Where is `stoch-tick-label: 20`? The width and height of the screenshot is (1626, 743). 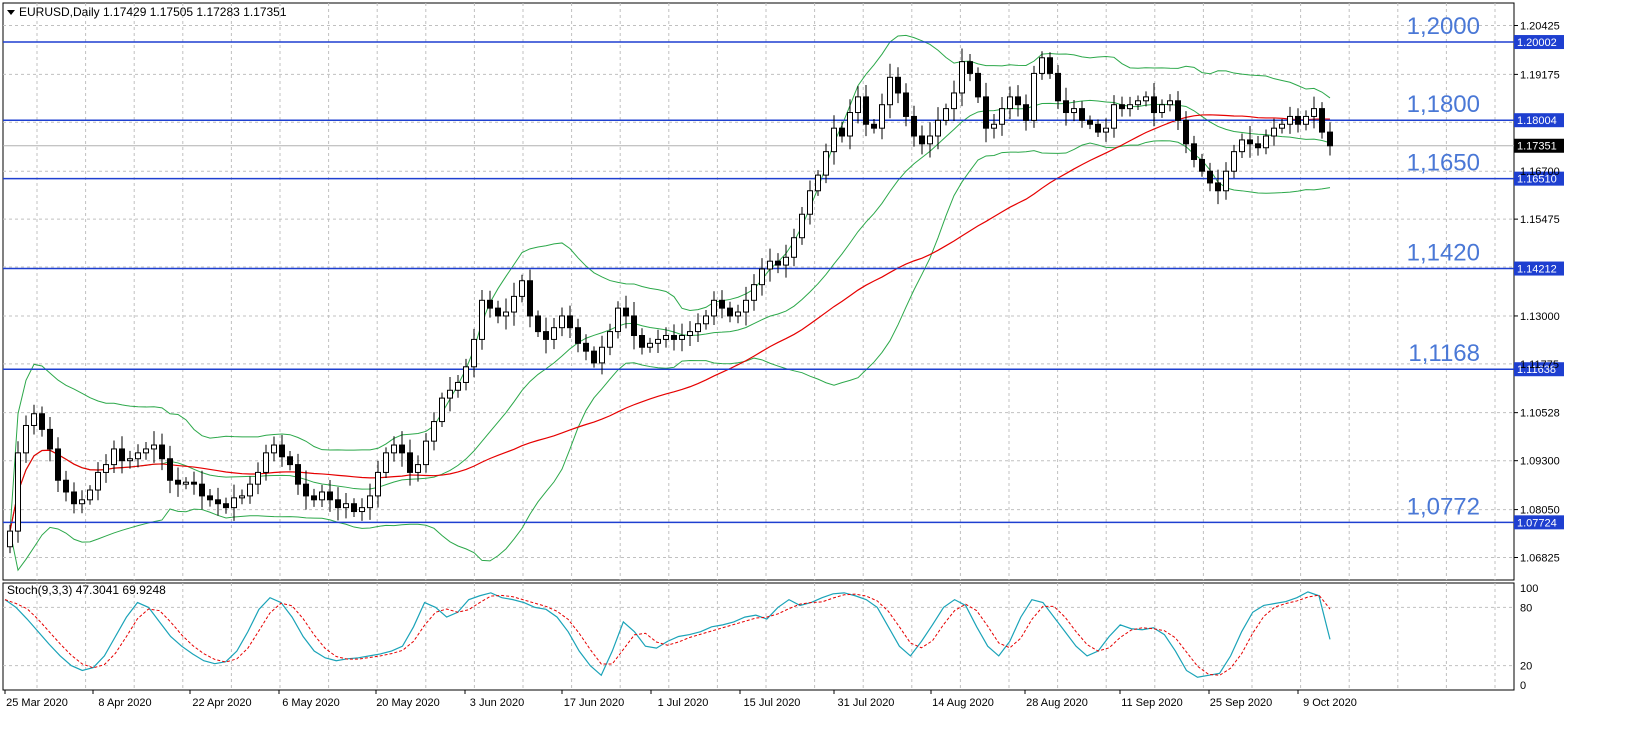 stoch-tick-label: 20 is located at coordinates (1526, 667).